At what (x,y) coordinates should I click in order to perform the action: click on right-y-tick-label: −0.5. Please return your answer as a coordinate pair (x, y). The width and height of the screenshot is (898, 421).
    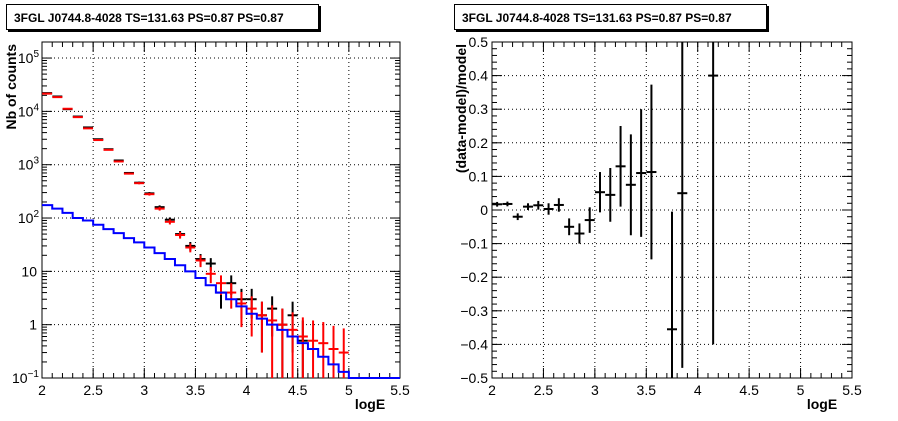
    Looking at the image, I should click on (474, 378).